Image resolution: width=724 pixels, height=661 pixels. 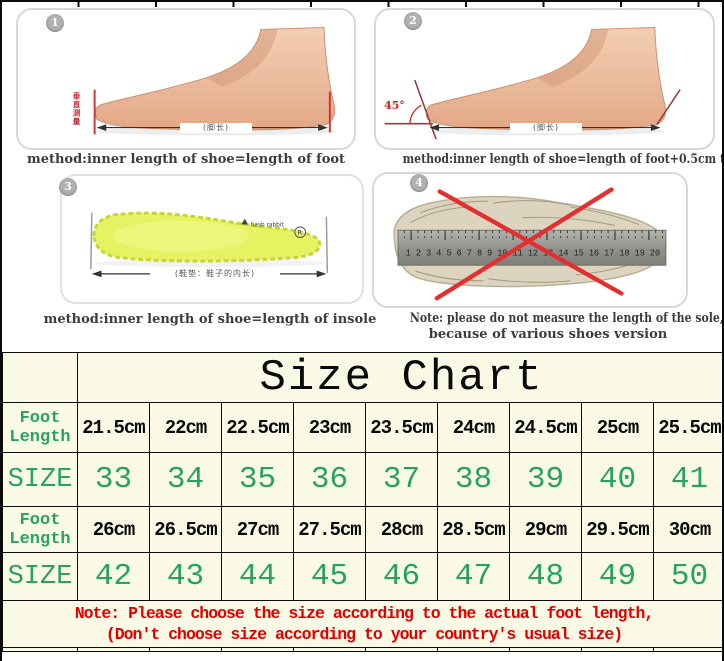 I want to click on size-cell: 50, so click(x=687, y=576).